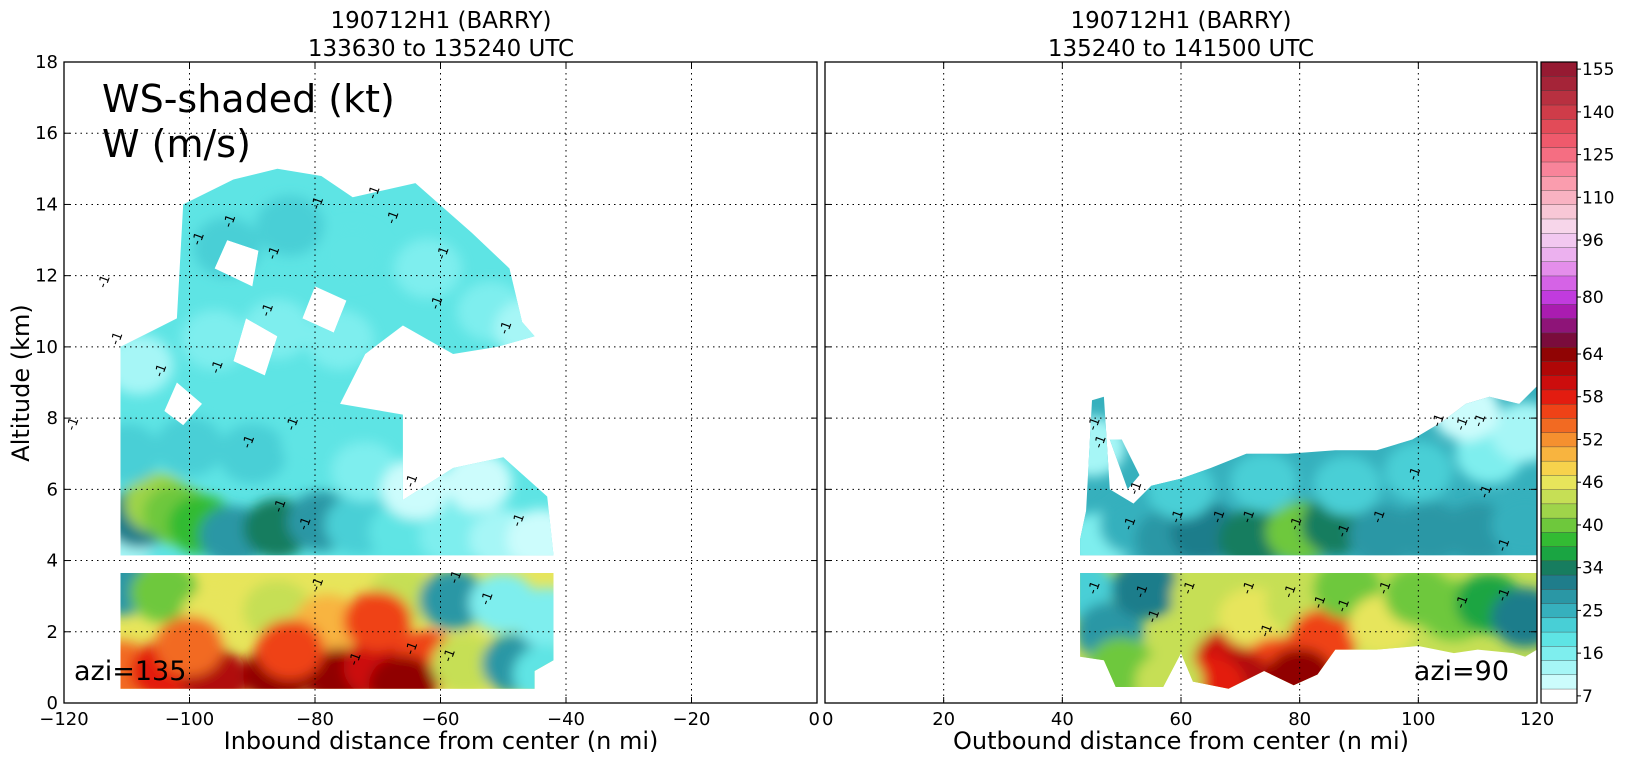  What do you see at coordinates (63, 719) in the screenshot?
I see `left-x-tick-label: −120` at bounding box center [63, 719].